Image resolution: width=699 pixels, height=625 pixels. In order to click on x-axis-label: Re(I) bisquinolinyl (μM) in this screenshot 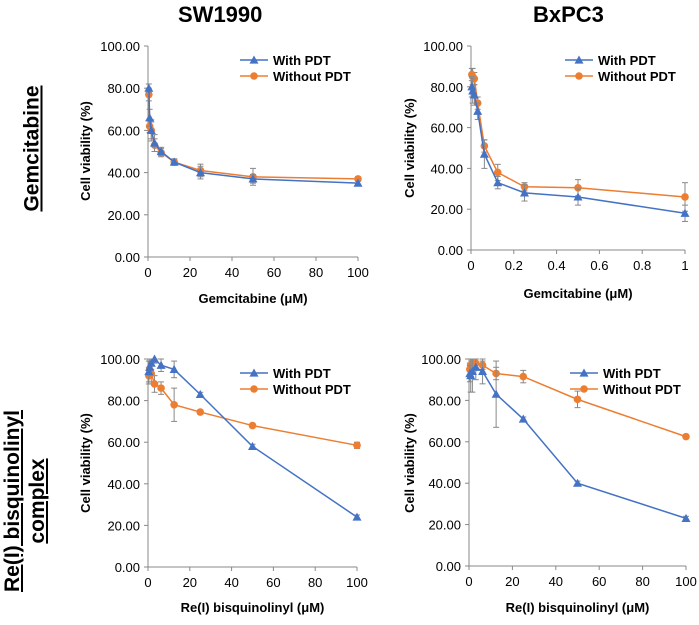, I will do `click(253, 607)`.